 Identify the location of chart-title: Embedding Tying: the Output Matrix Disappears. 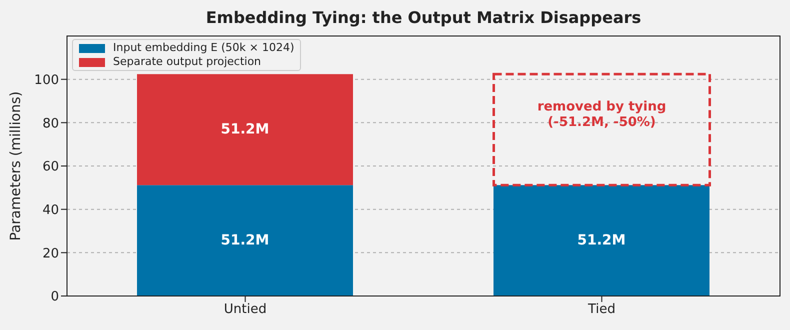
(423, 17).